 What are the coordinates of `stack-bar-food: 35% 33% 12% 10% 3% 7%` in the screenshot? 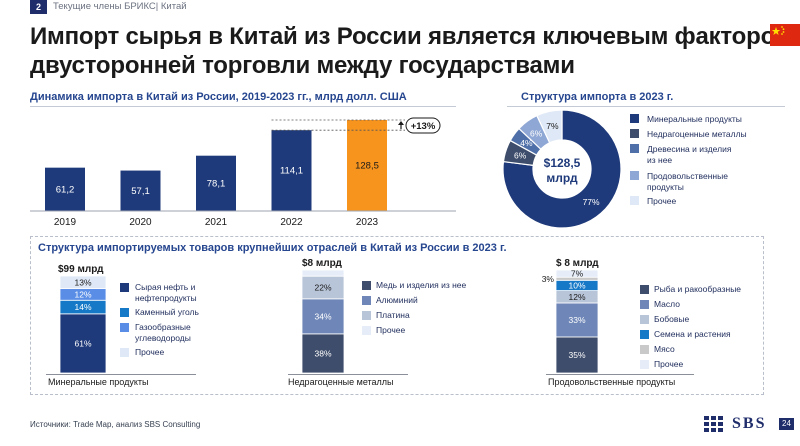 It's located at (570, 321).